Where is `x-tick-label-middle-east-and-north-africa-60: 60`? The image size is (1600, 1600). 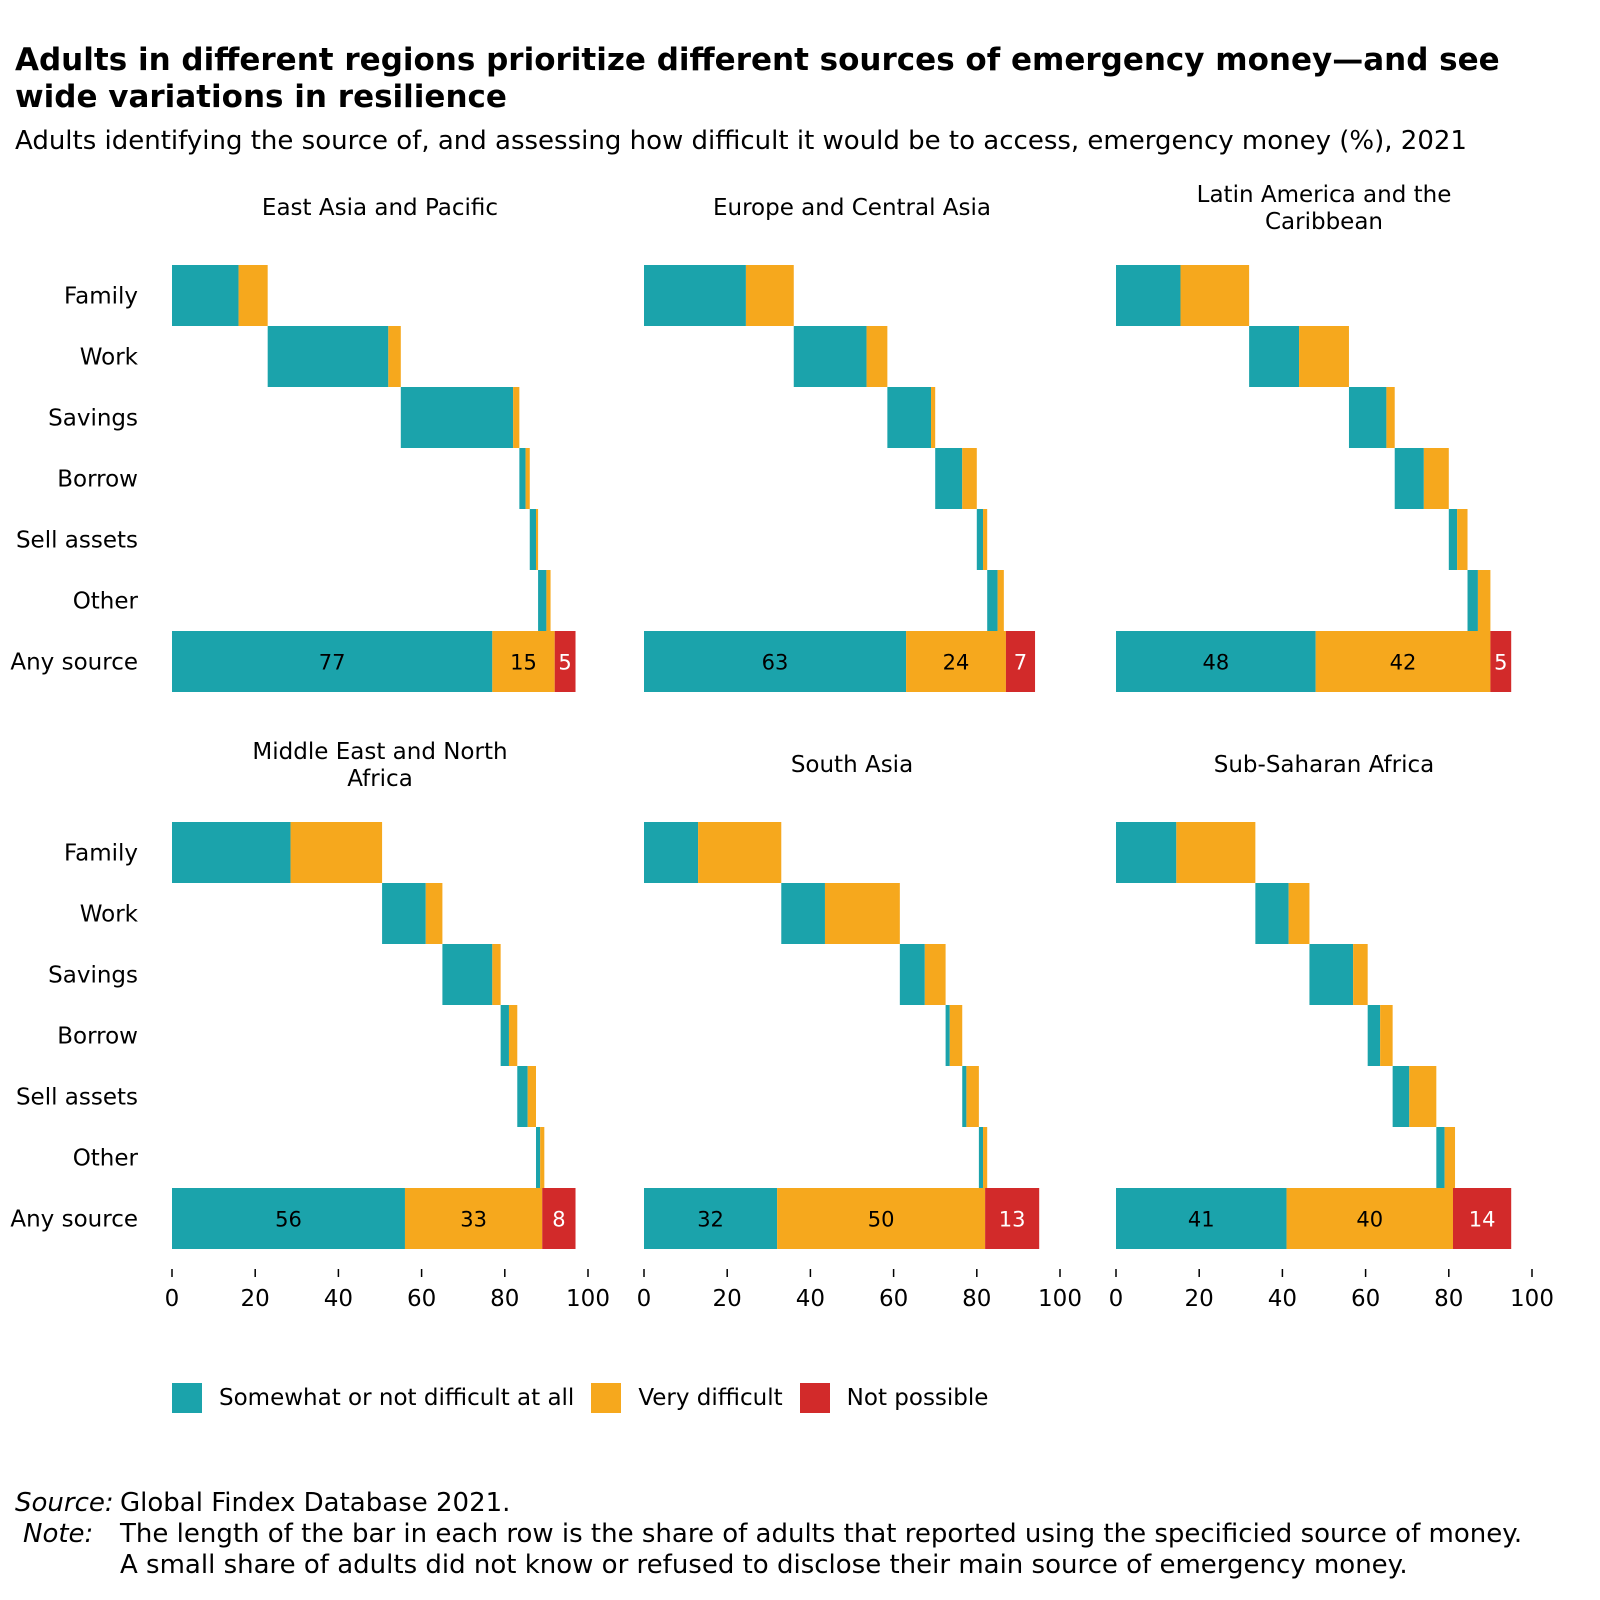 x-tick-label-middle-east-and-north-africa-60: 60 is located at coordinates (421, 1299).